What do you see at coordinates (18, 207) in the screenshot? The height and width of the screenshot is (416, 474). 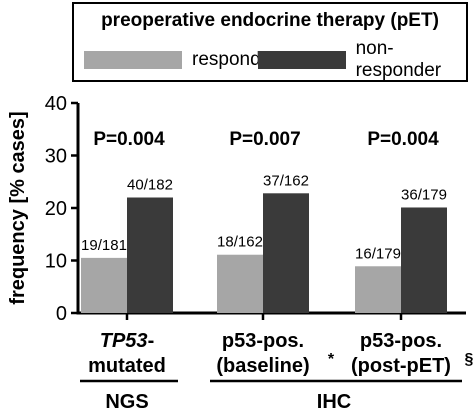 I see `y-axis-label: frequency [% cases]` at bounding box center [18, 207].